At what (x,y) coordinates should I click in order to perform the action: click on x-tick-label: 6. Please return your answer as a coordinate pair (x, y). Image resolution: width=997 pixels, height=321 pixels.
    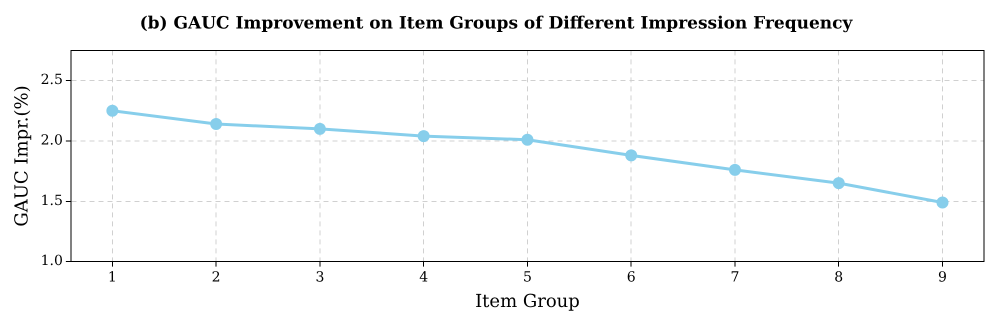
    Looking at the image, I should click on (631, 278).